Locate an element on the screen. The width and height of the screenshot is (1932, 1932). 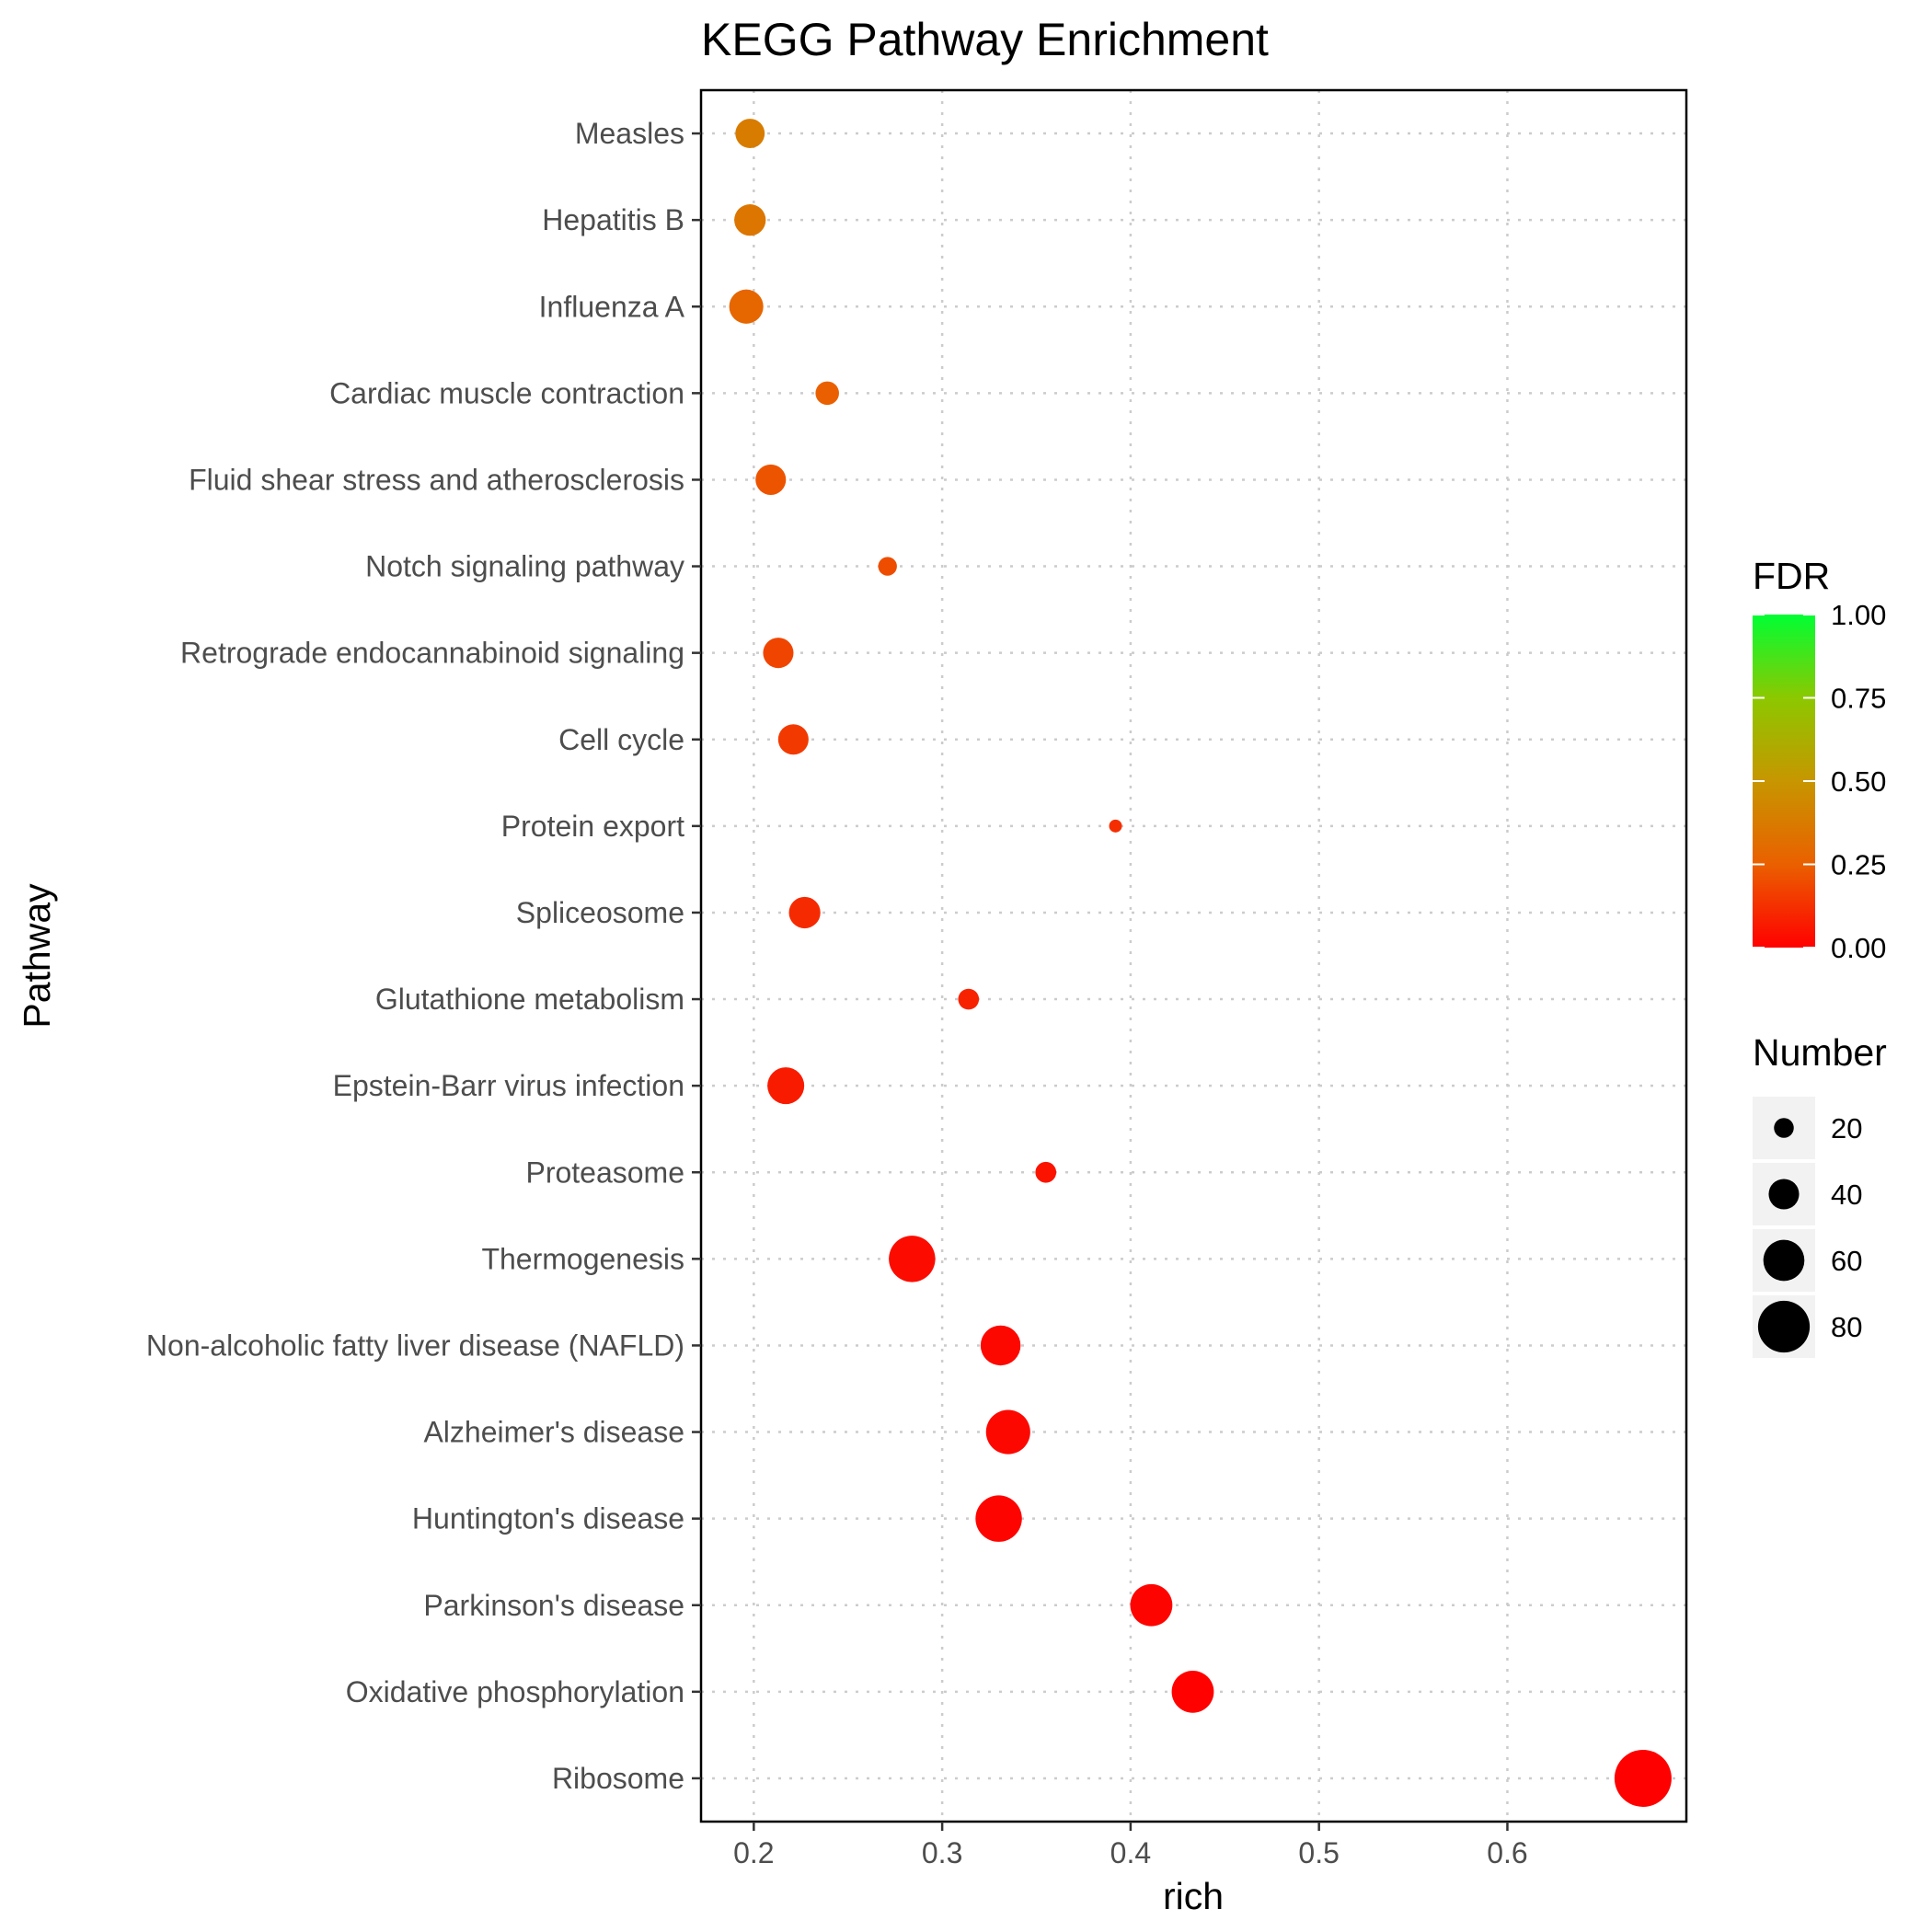
y-tick-label: Spliceosome is located at coordinates (600, 912).